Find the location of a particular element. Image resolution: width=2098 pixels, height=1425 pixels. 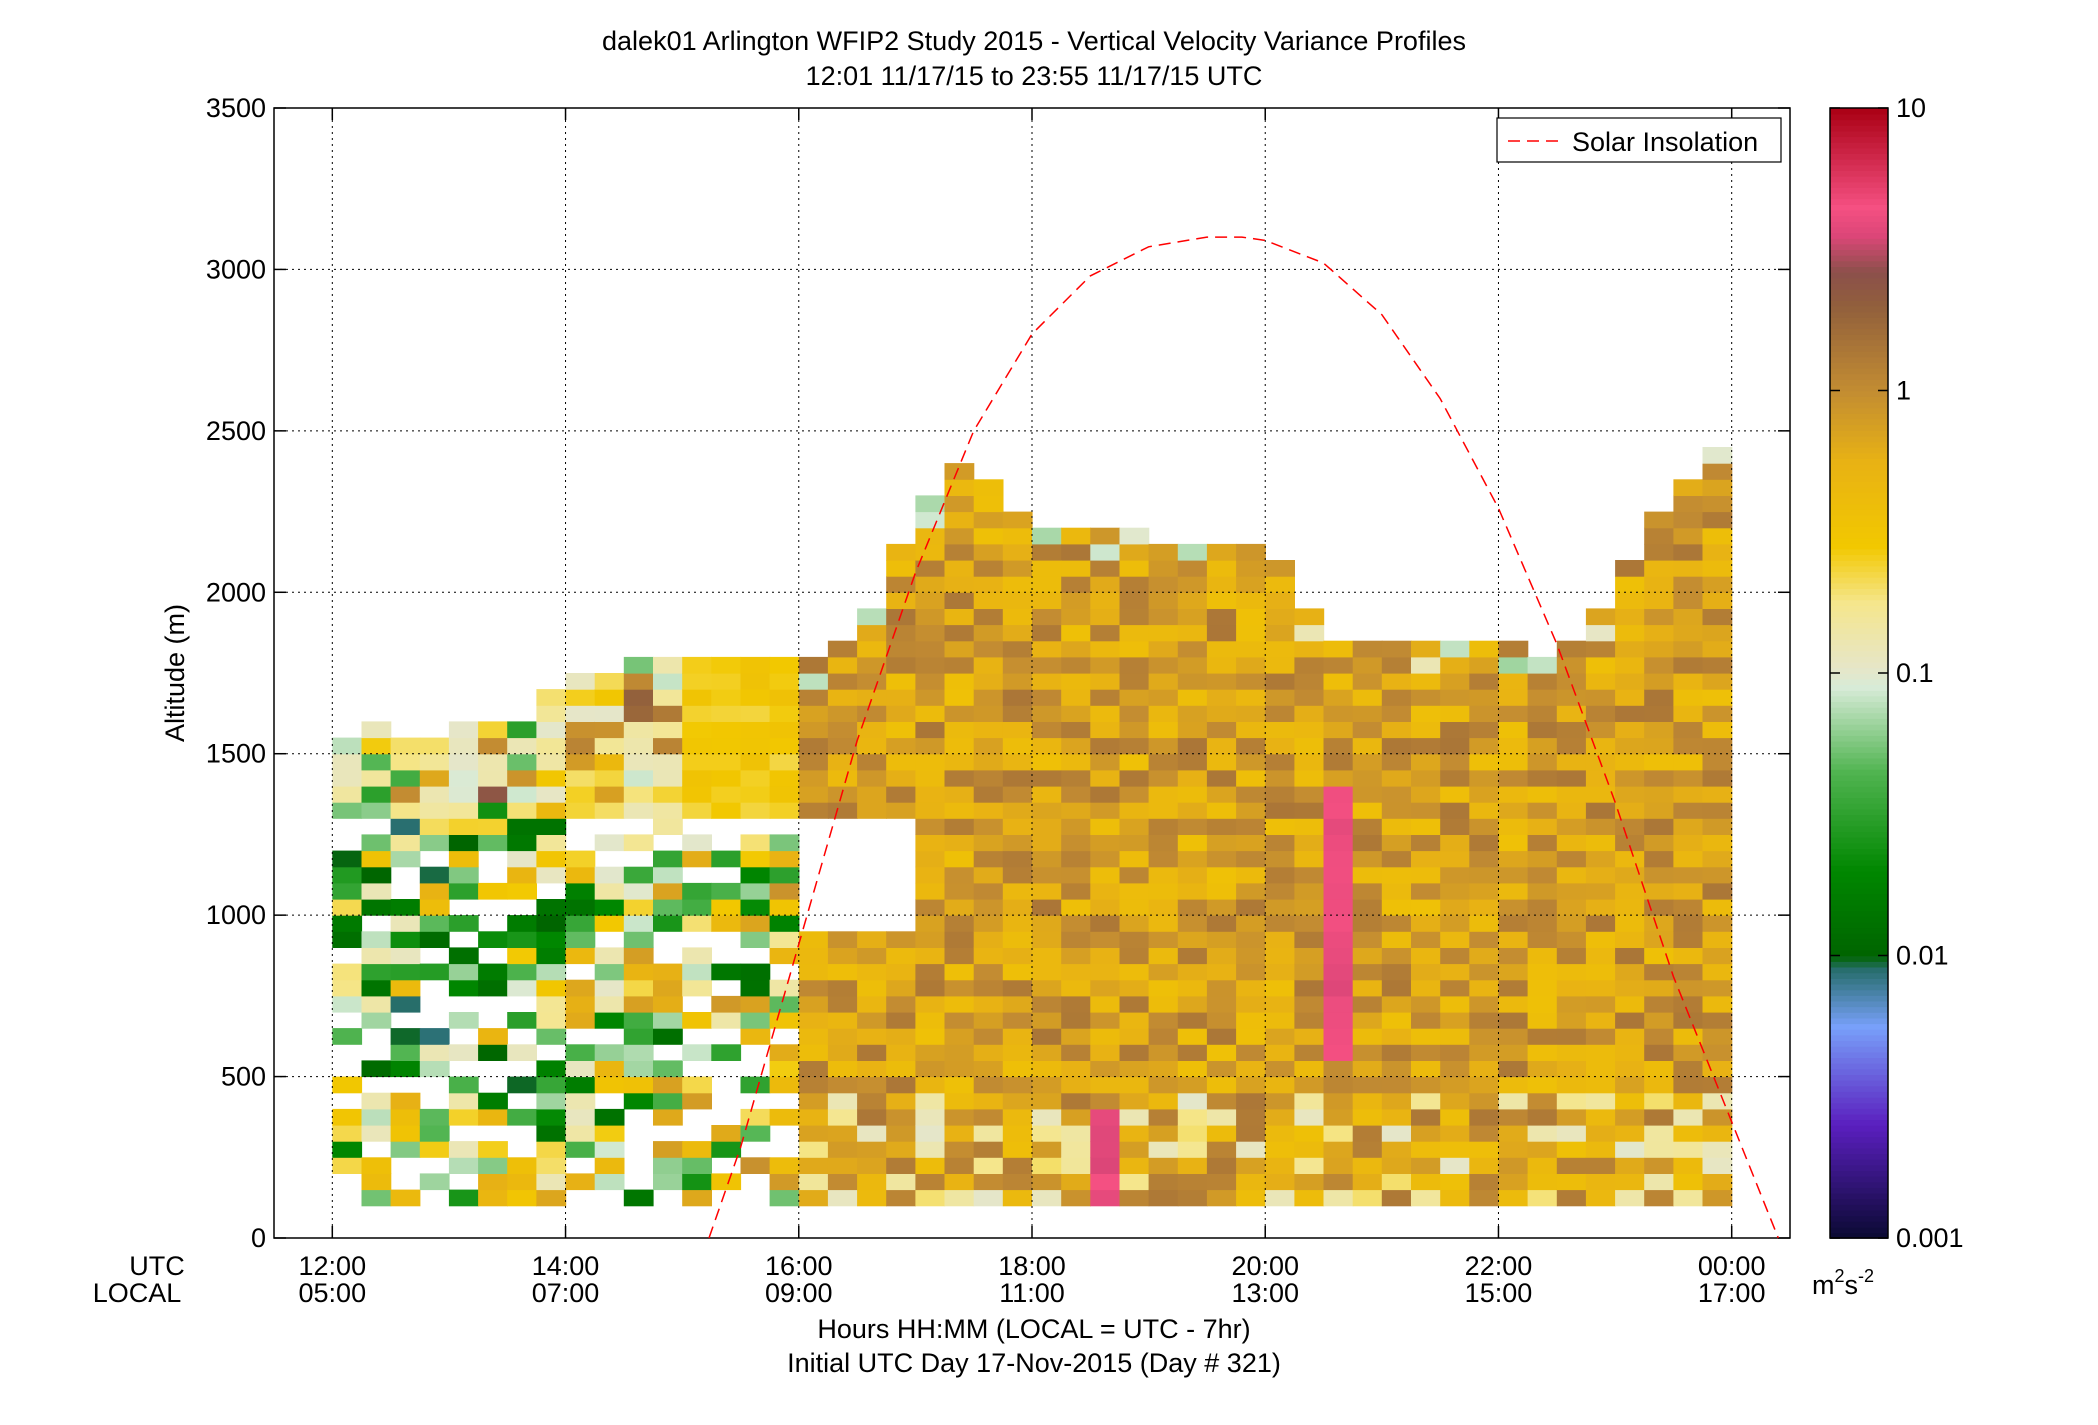

x-tick-label-local: 17:00 is located at coordinates (1732, 1293).